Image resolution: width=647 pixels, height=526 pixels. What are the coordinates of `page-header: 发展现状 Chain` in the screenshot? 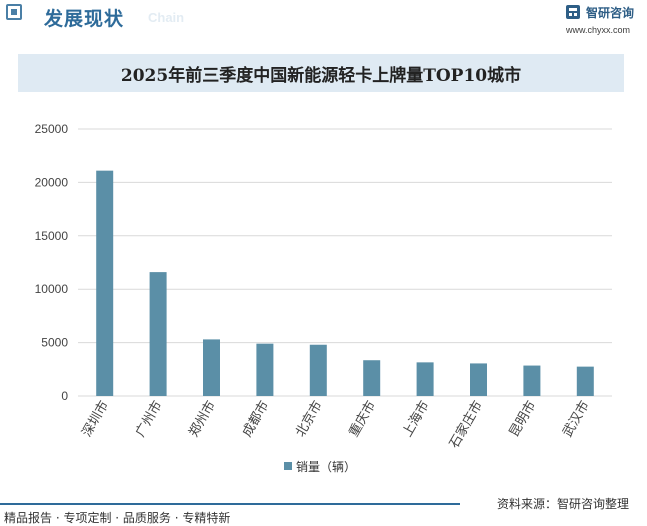 It's located at (323, 17).